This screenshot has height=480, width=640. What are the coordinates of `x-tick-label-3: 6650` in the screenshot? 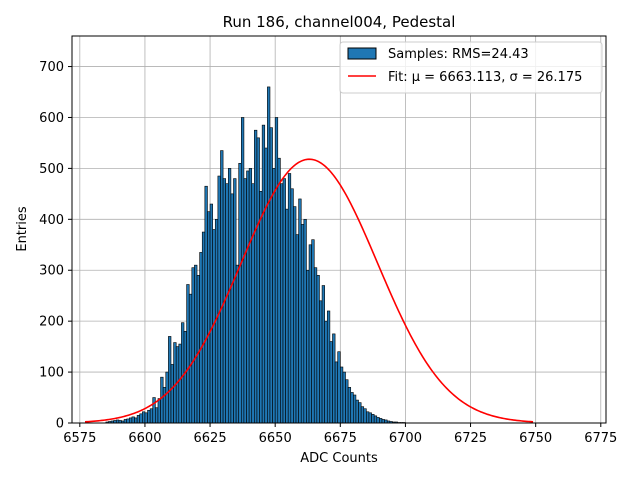 It's located at (275, 438).